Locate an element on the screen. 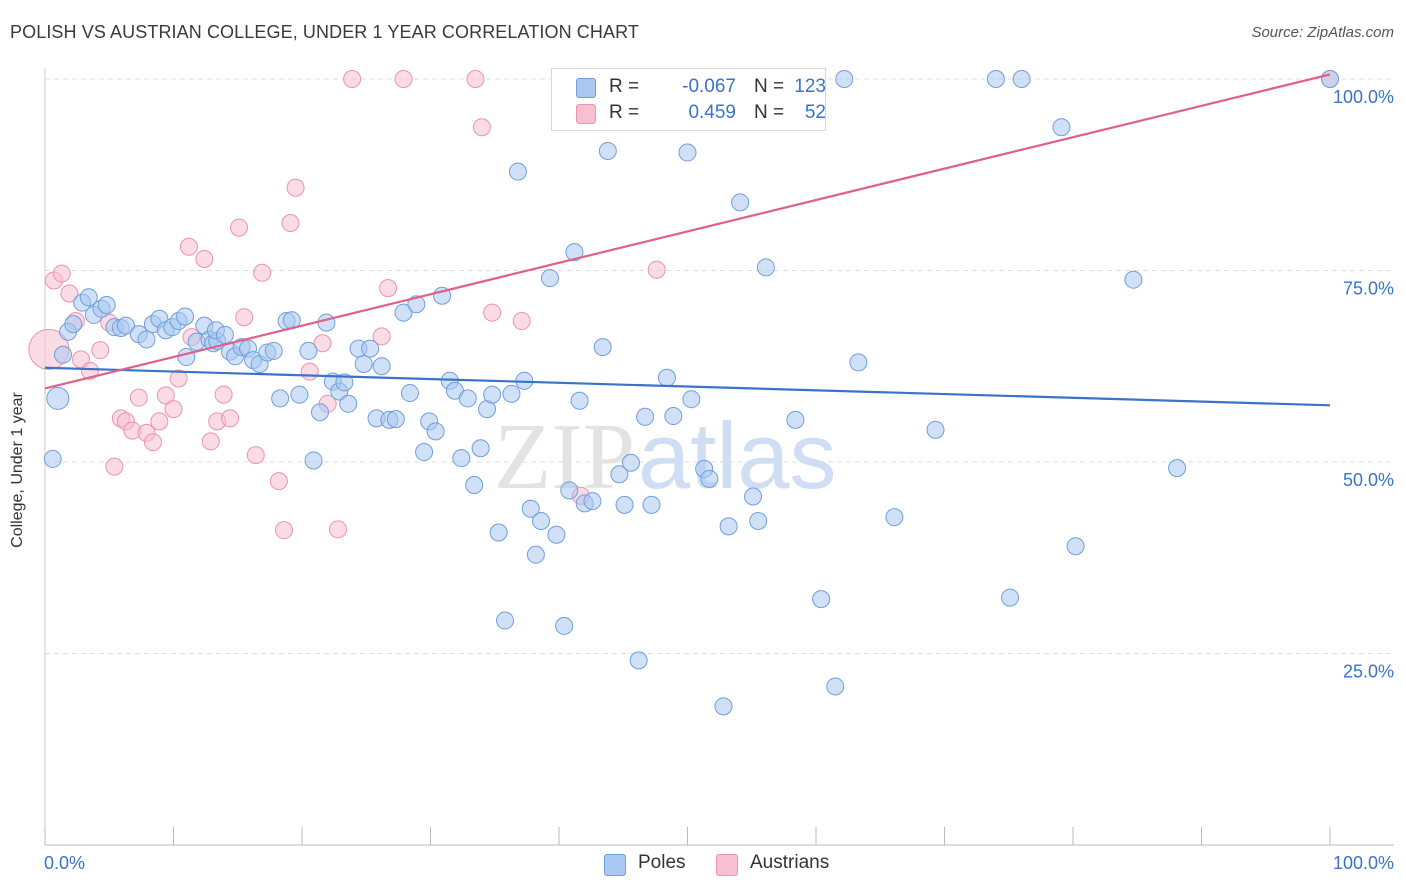  y-tick-label: 100.0% is located at coordinates (1363, 97).